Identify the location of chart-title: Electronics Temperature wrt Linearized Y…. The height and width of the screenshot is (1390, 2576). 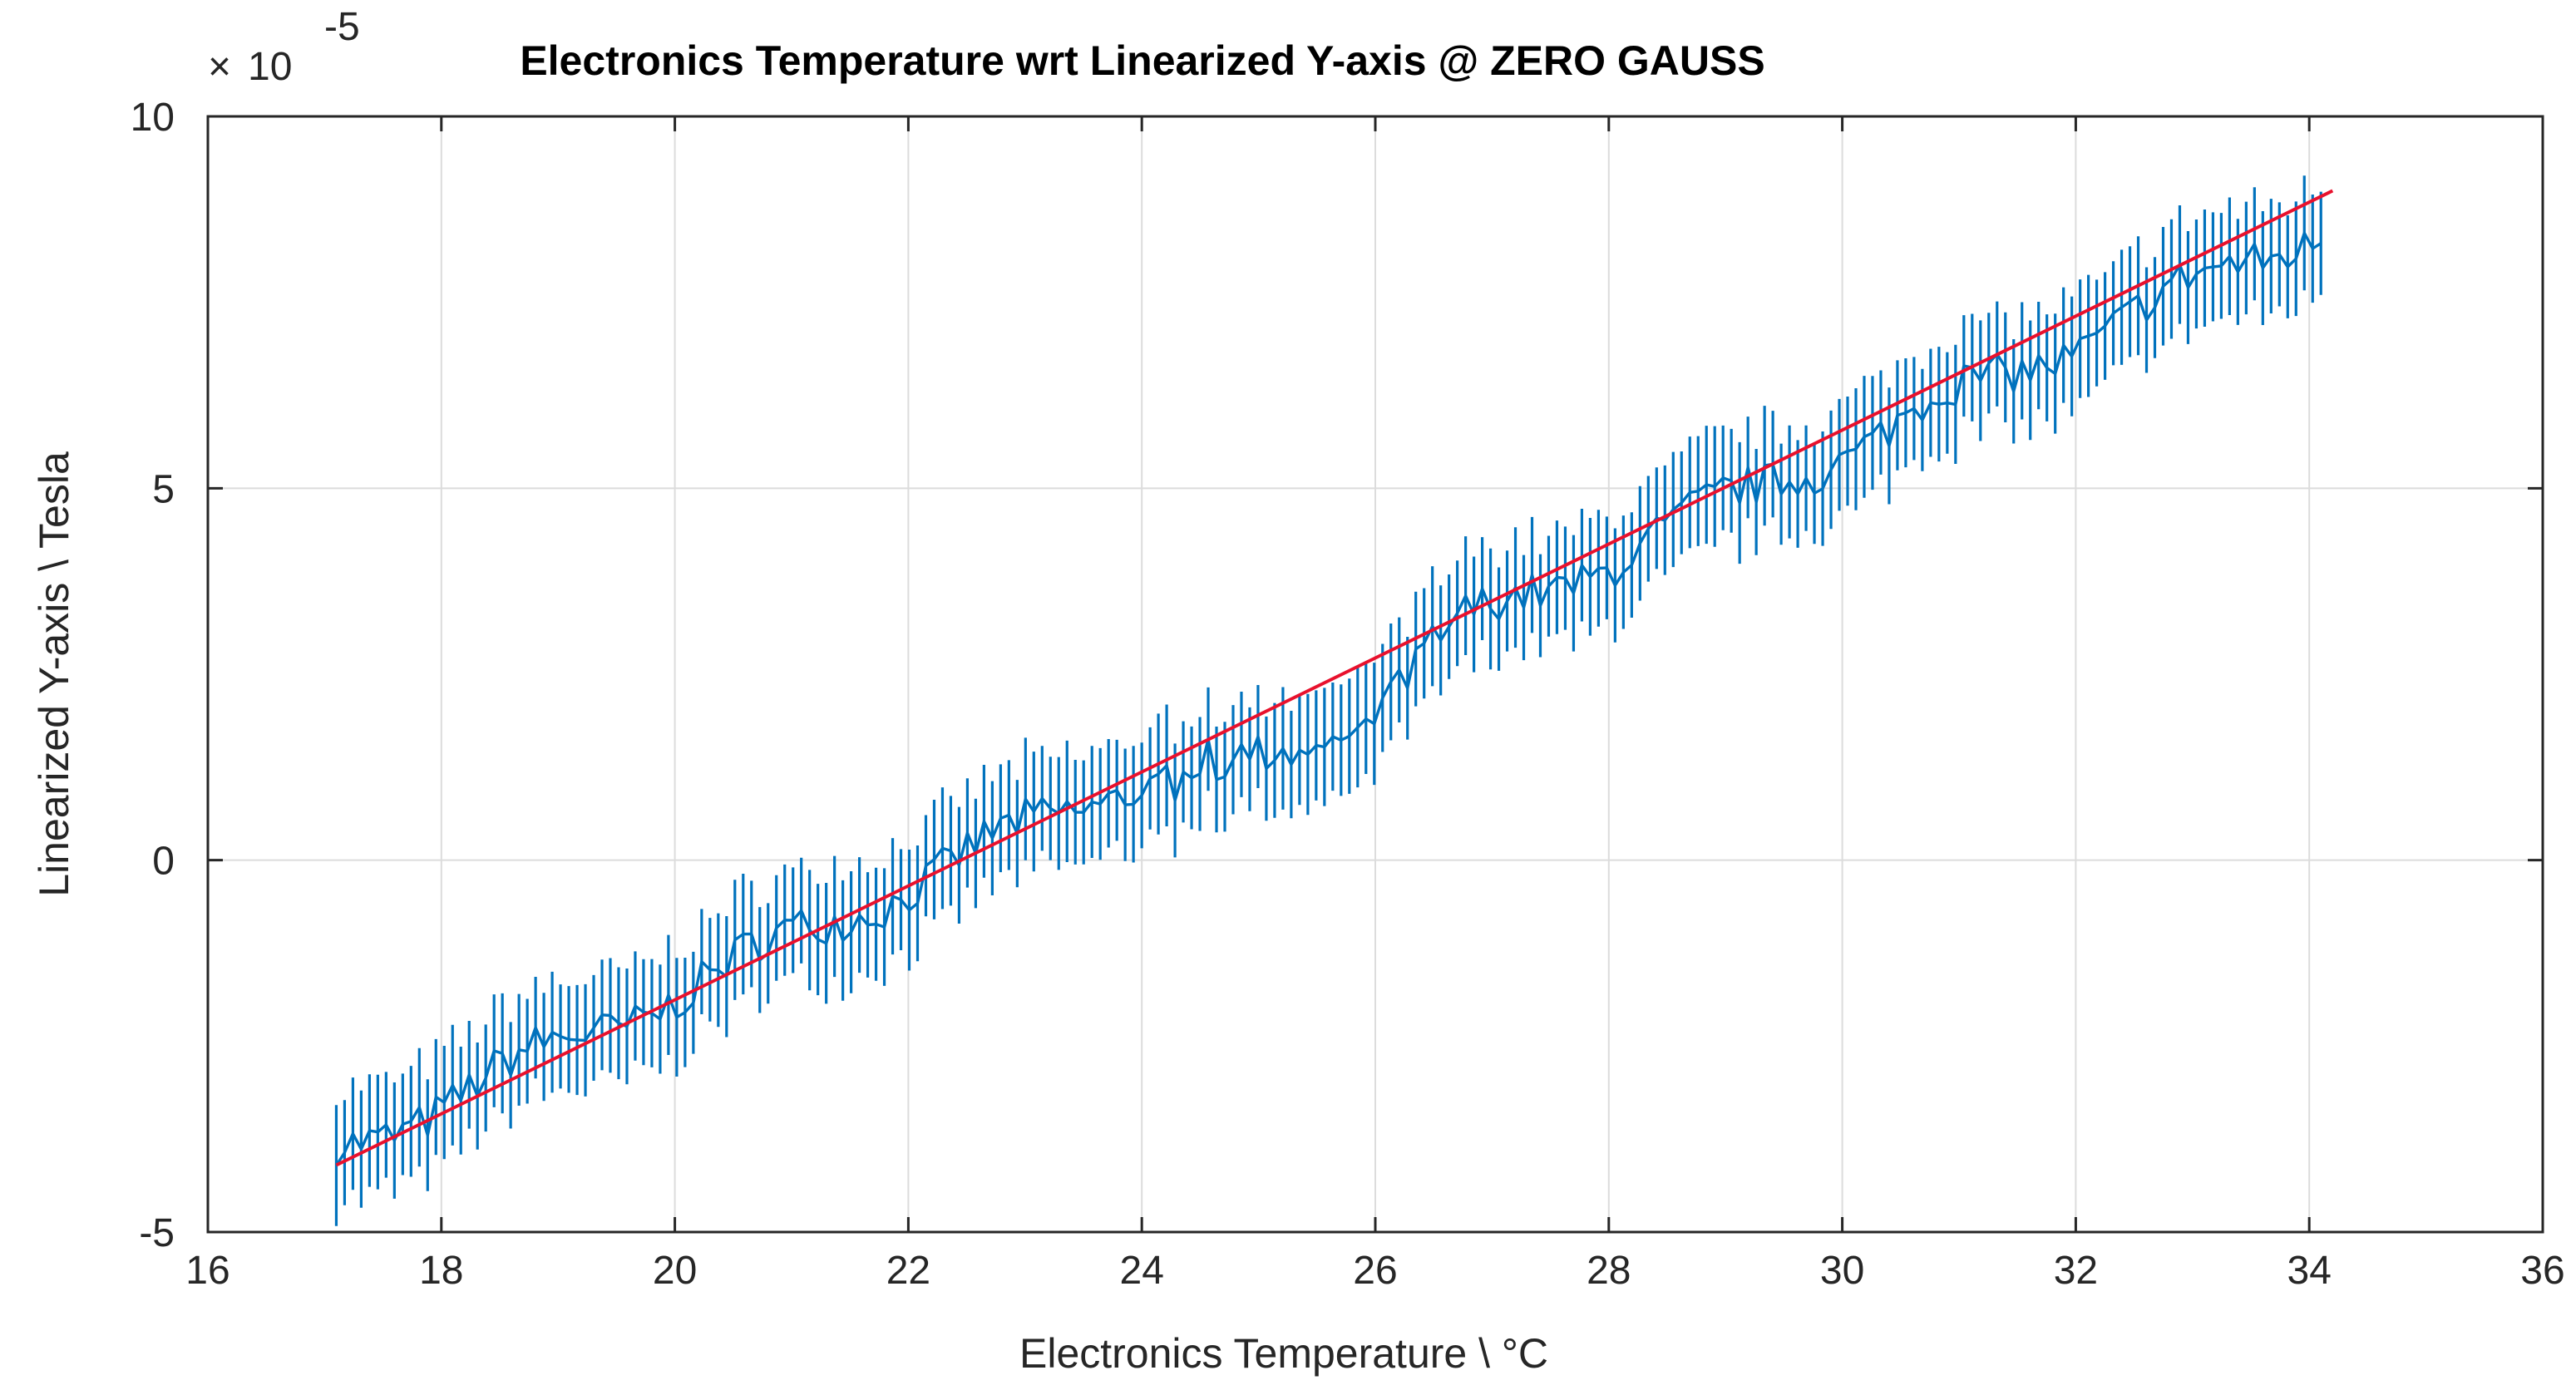
(1142, 60).